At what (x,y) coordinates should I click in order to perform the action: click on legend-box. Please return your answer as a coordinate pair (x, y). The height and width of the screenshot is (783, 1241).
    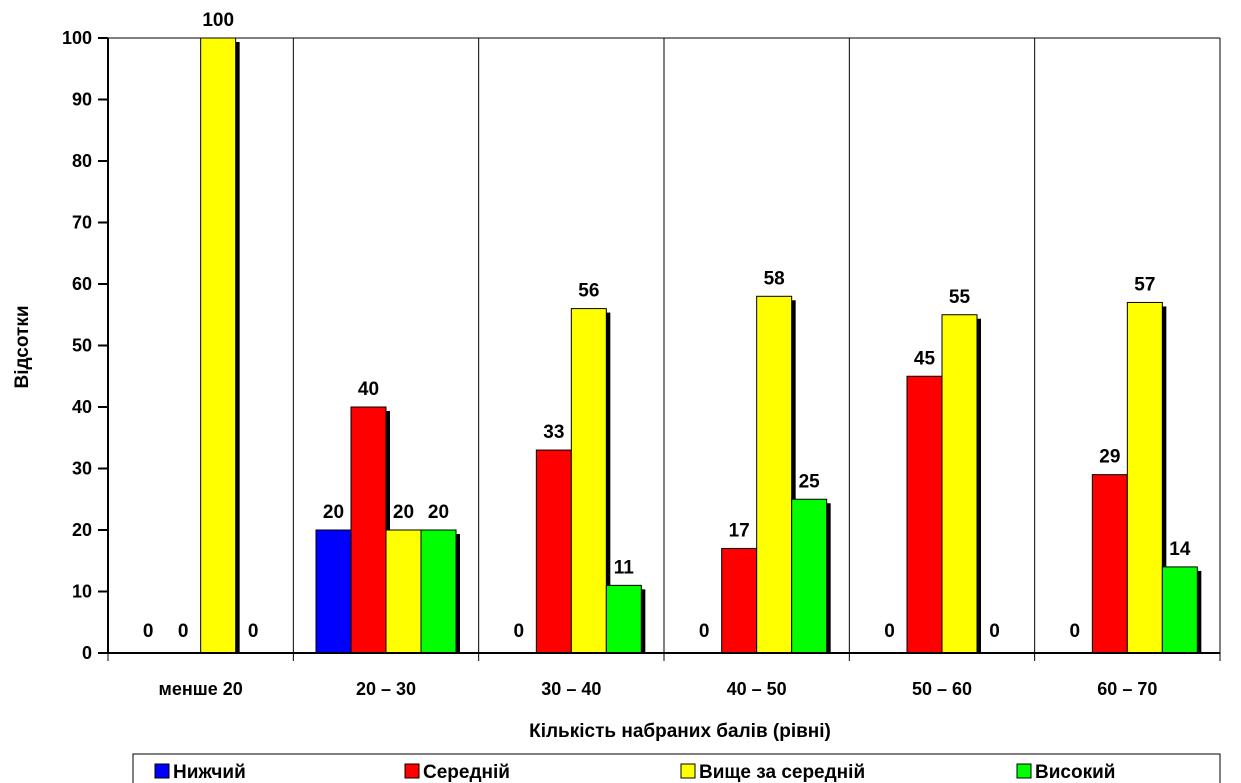
    Looking at the image, I should click on (676, 768).